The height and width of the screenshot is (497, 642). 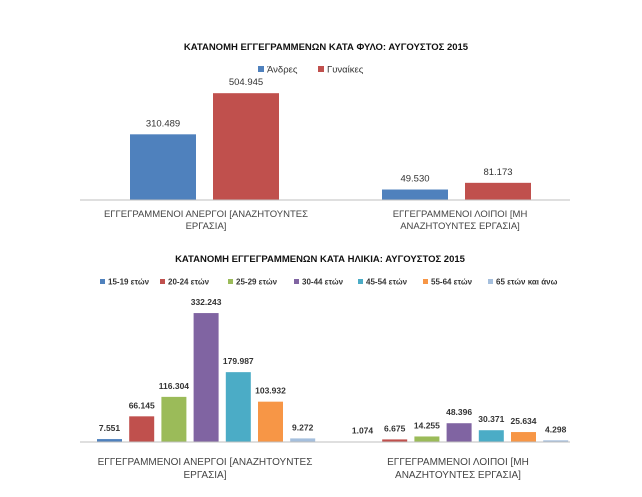 What do you see at coordinates (527, 282) in the screenshot?
I see `legend-label: 65 ετών και άνω` at bounding box center [527, 282].